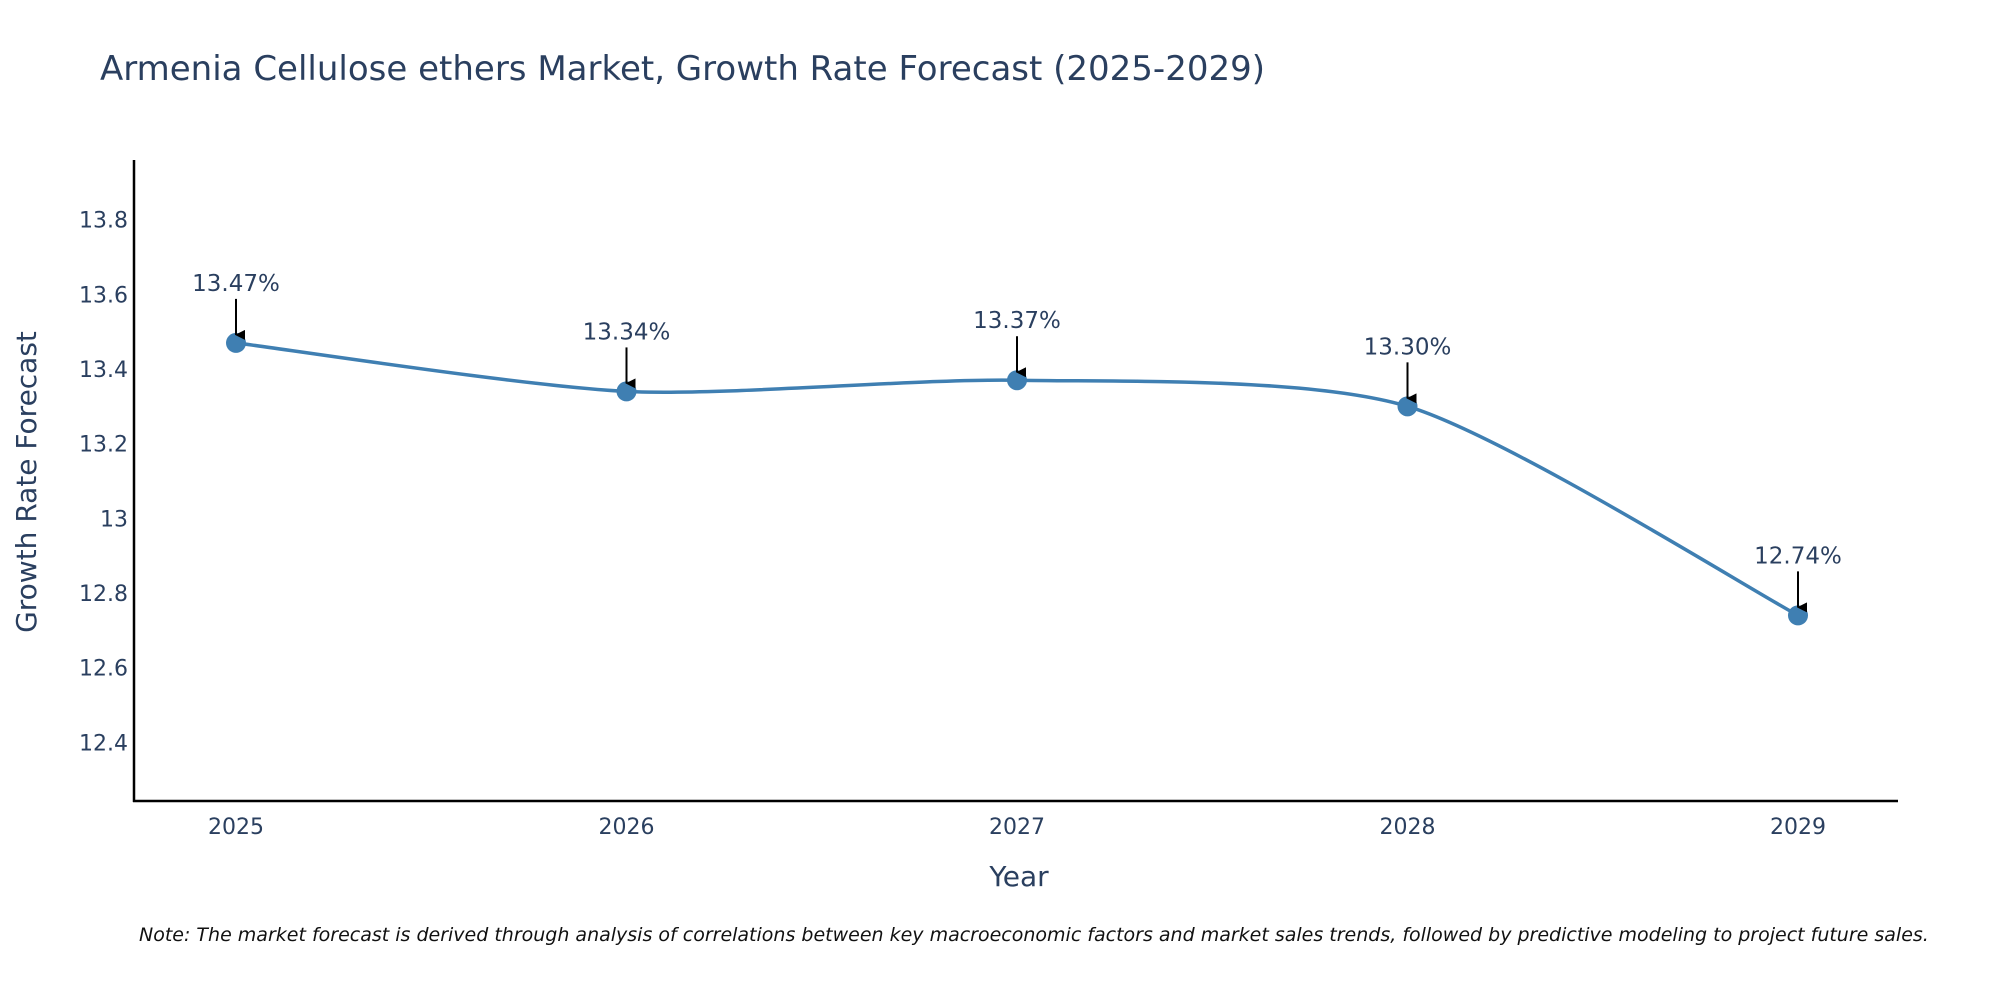  I want to click on x-tick-label: 2029, so click(1798, 827).